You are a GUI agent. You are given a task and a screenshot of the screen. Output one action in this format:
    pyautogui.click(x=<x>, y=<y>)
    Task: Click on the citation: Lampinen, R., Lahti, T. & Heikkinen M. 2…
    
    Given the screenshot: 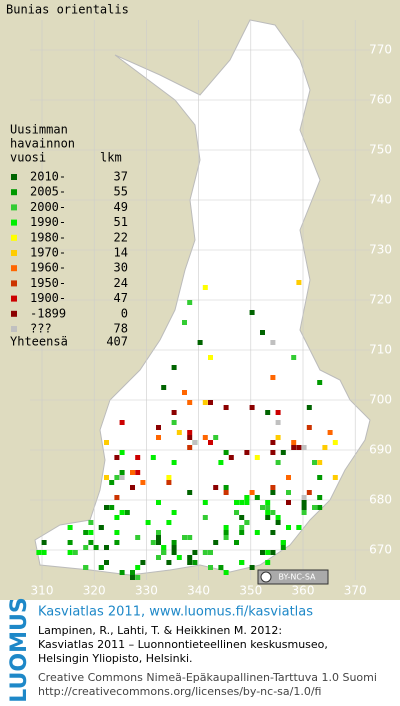 What is the action you would take?
    pyautogui.click(x=160, y=630)
    